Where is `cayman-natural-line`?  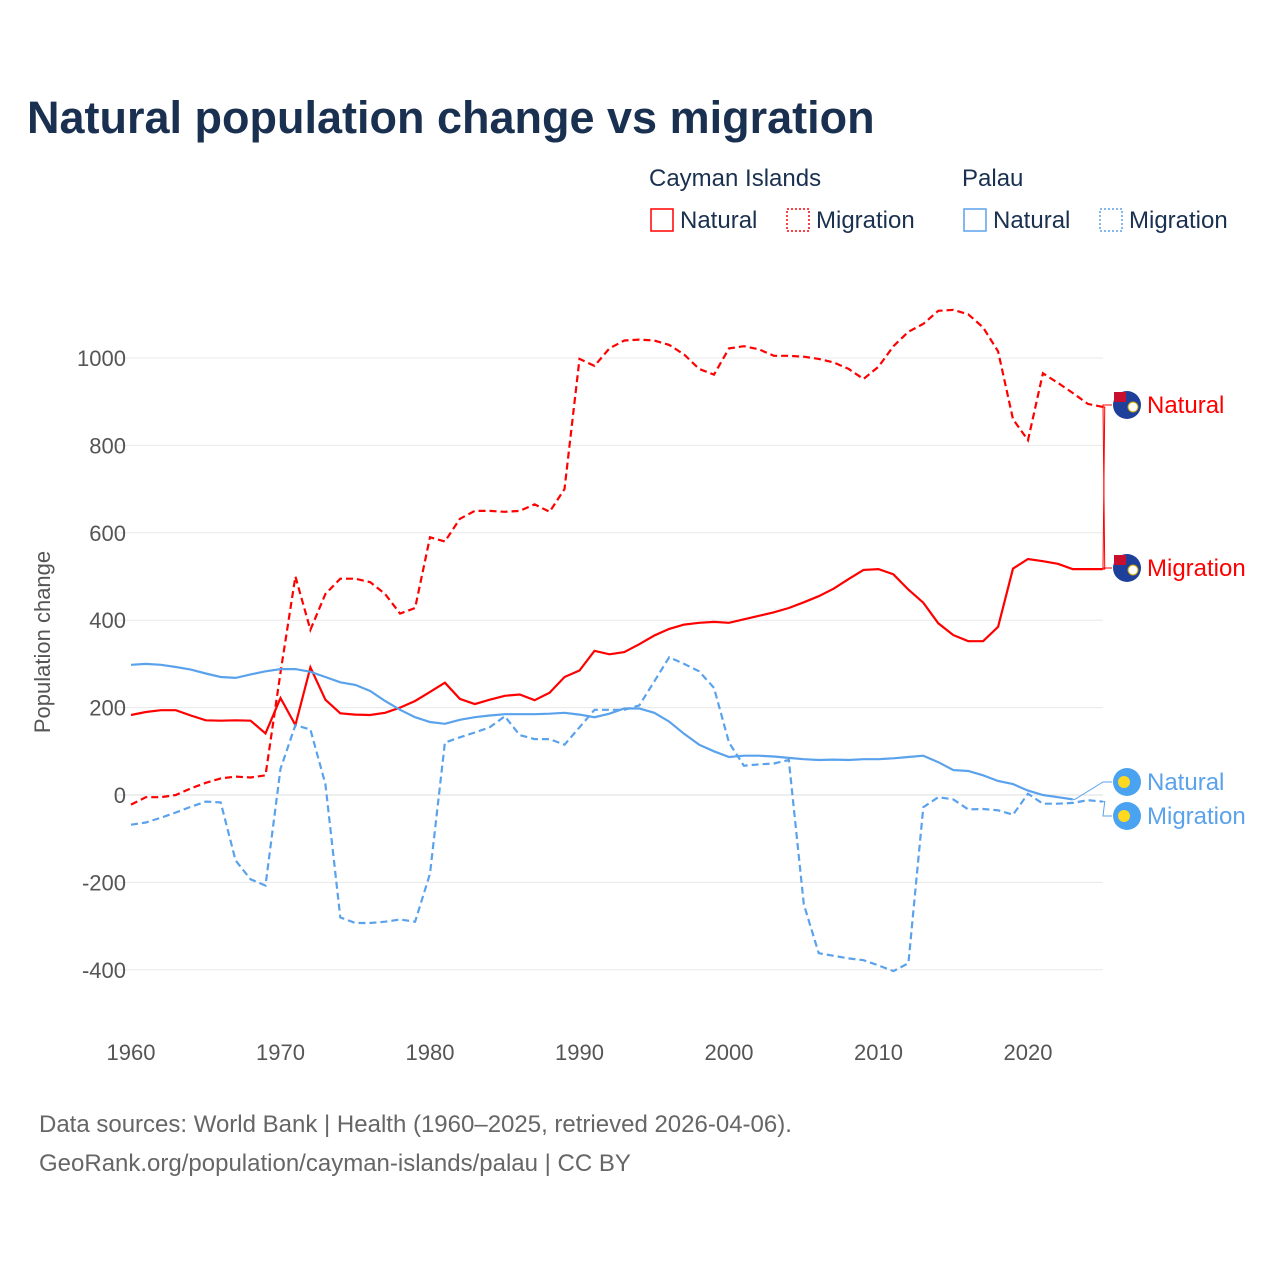
cayman-natural-line is located at coordinates (616, 646).